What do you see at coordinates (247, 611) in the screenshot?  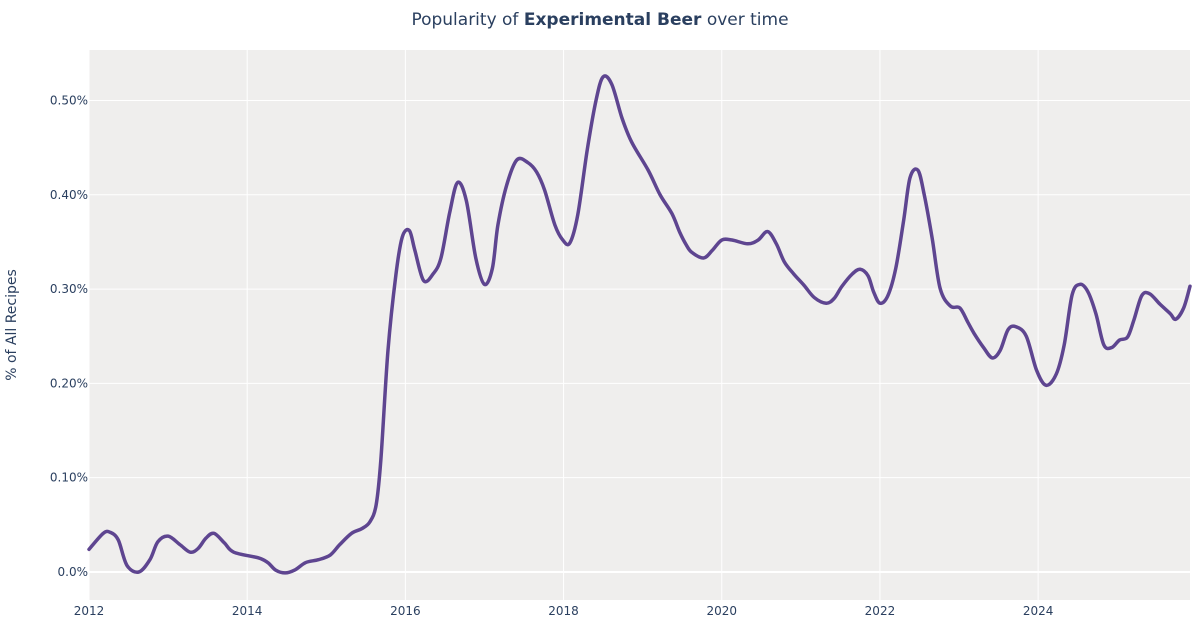 I see `x-tick-label: 2014` at bounding box center [247, 611].